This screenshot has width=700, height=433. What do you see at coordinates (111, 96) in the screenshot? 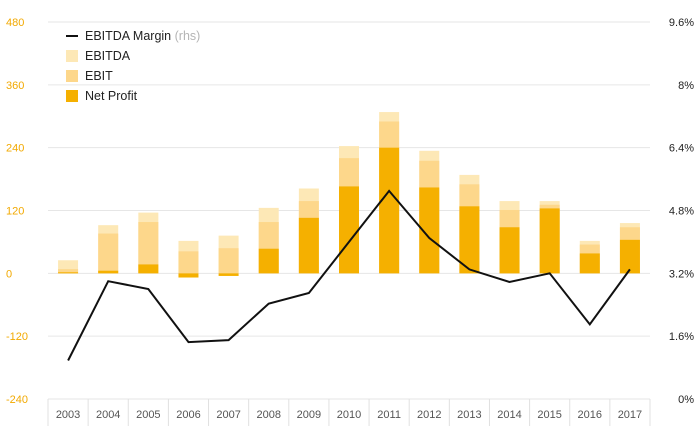
I see `legend-label: Net Profit` at bounding box center [111, 96].